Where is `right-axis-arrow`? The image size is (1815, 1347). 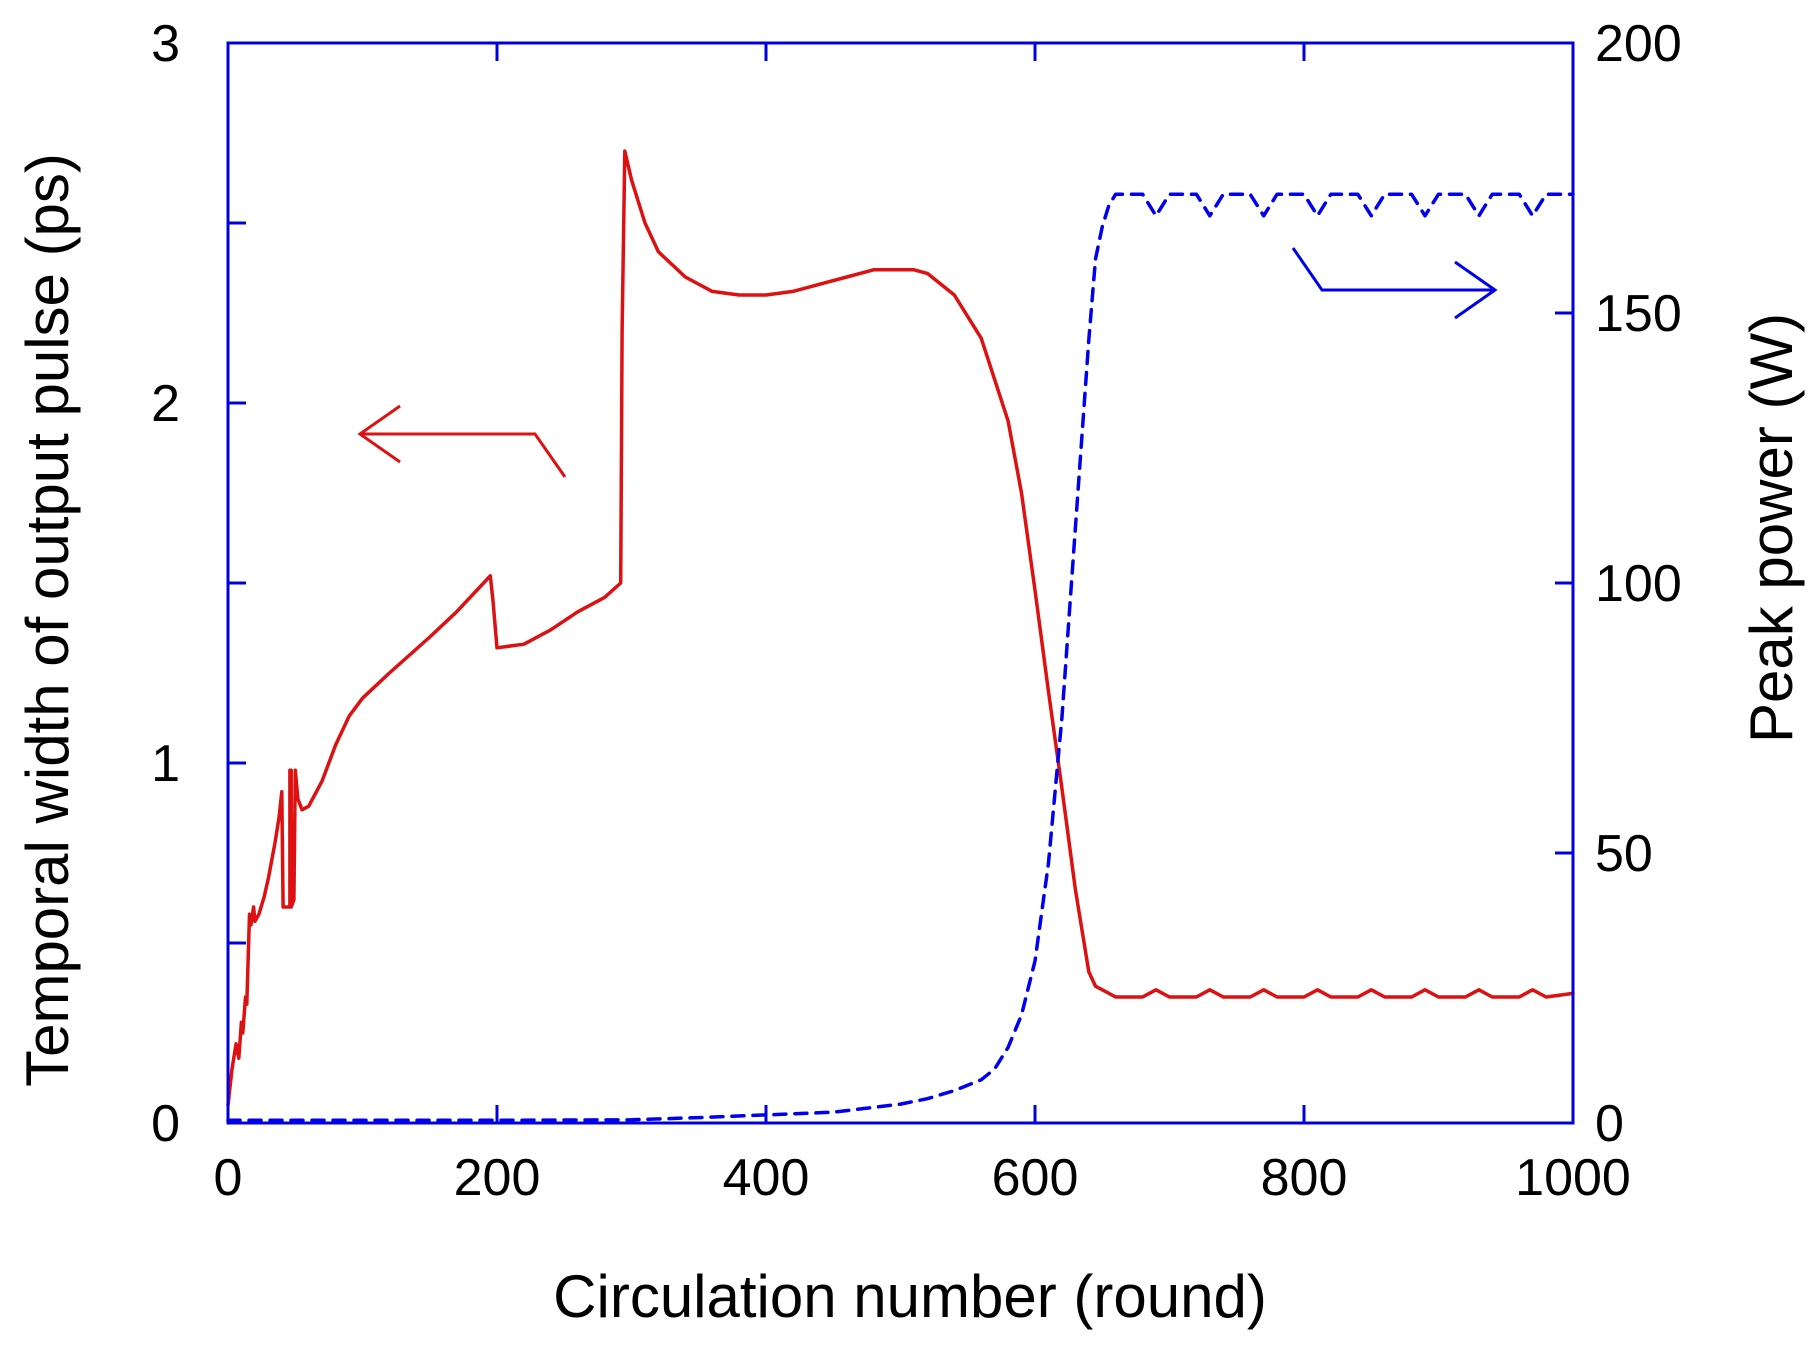
right-axis-arrow is located at coordinates (1393, 269).